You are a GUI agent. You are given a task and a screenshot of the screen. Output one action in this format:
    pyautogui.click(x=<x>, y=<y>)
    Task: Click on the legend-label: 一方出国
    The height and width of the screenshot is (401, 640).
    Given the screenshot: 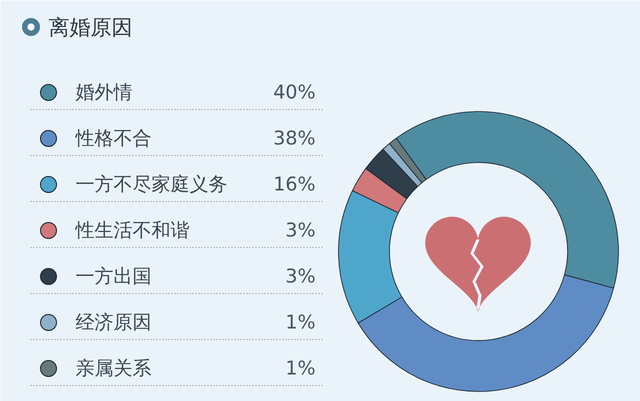 What is the action you would take?
    pyautogui.click(x=114, y=277)
    